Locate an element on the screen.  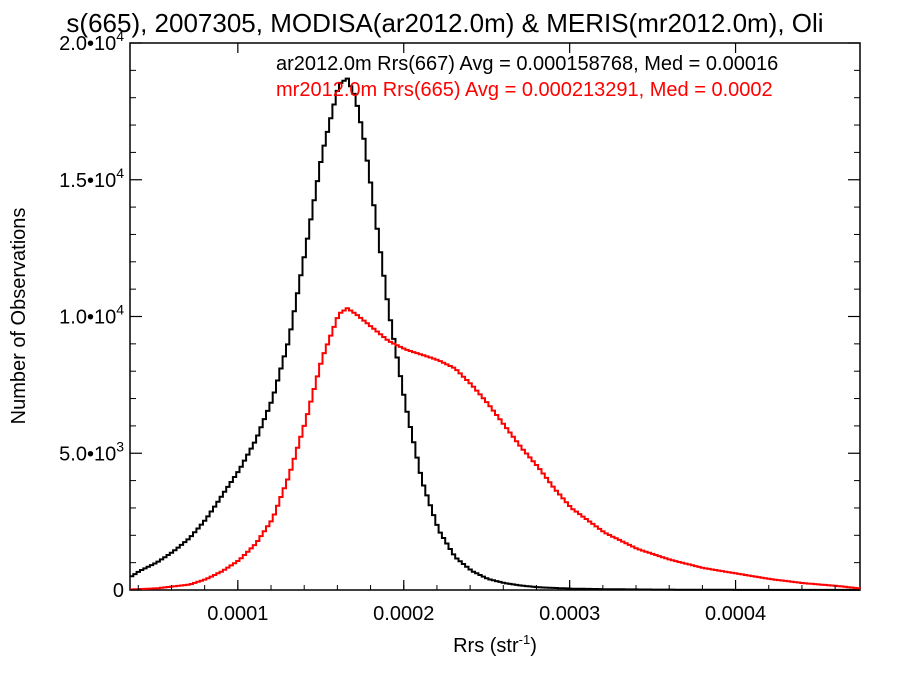
x-tick-label-3: 0.0004 is located at coordinates (735, 614).